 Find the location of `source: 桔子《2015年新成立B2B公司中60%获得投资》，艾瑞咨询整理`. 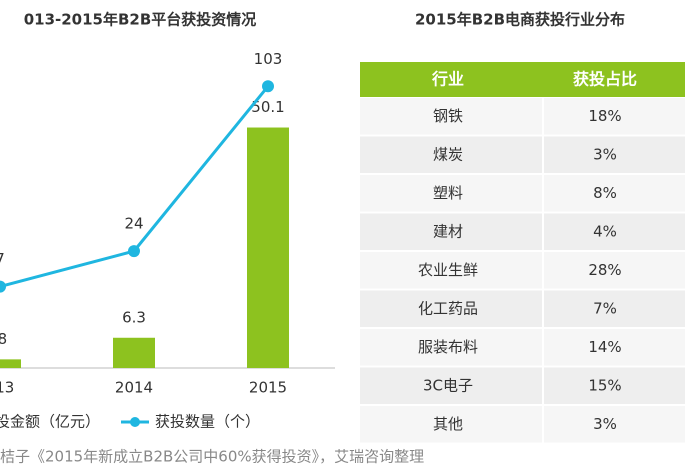

source: 桔子《2015年新成立B2B公司中60%获得投资》，艾瑞咨询整理 is located at coordinates (212, 457).